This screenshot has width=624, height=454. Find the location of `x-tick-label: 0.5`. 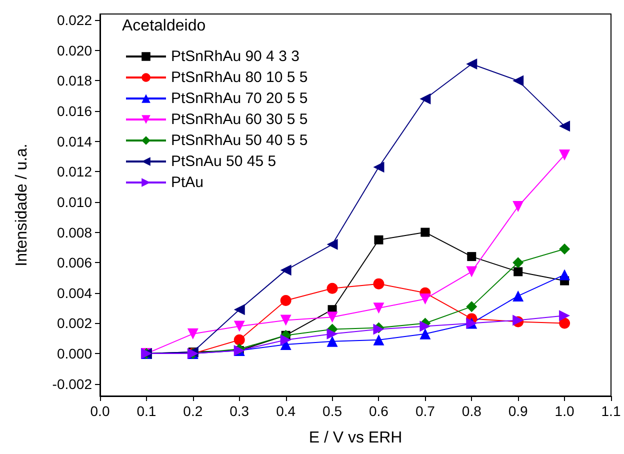

x-tick-label: 0.5 is located at coordinates (332, 411).